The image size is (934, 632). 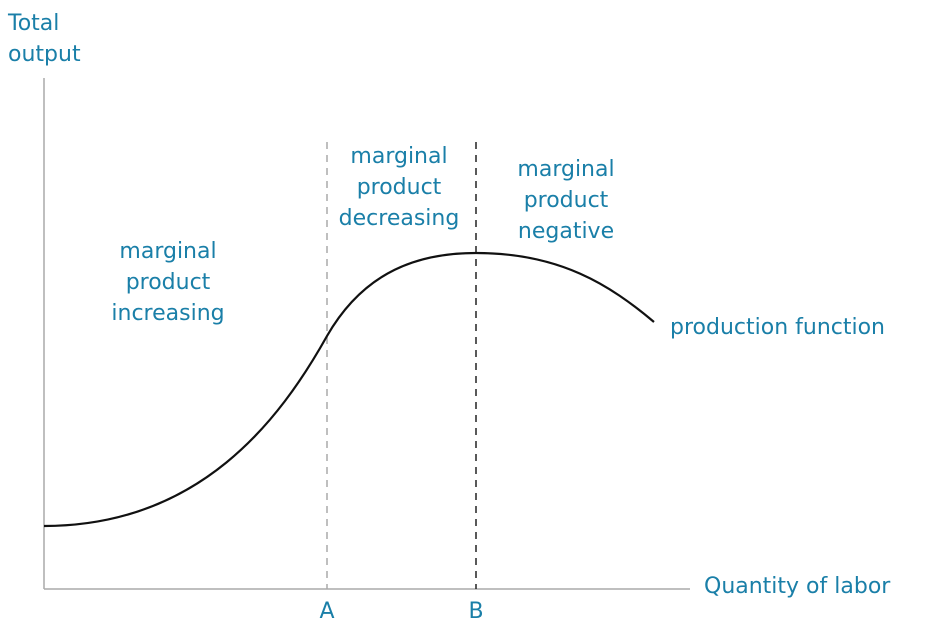 I want to click on region-label-negative: marginal product negative, so click(x=566, y=200).